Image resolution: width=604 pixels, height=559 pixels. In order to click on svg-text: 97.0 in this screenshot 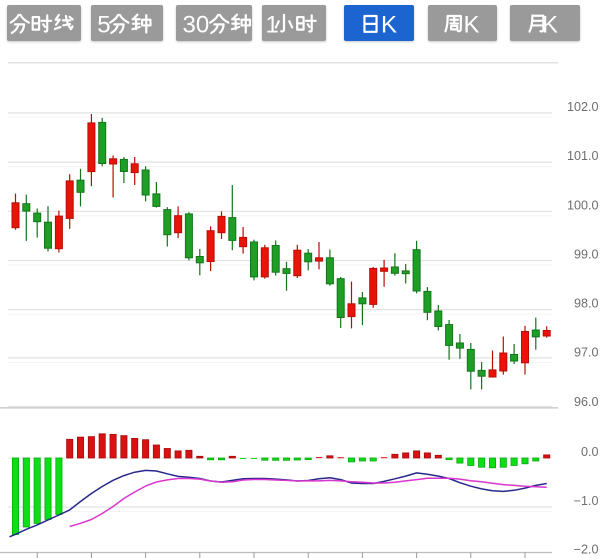, I will do `click(586, 353)`.